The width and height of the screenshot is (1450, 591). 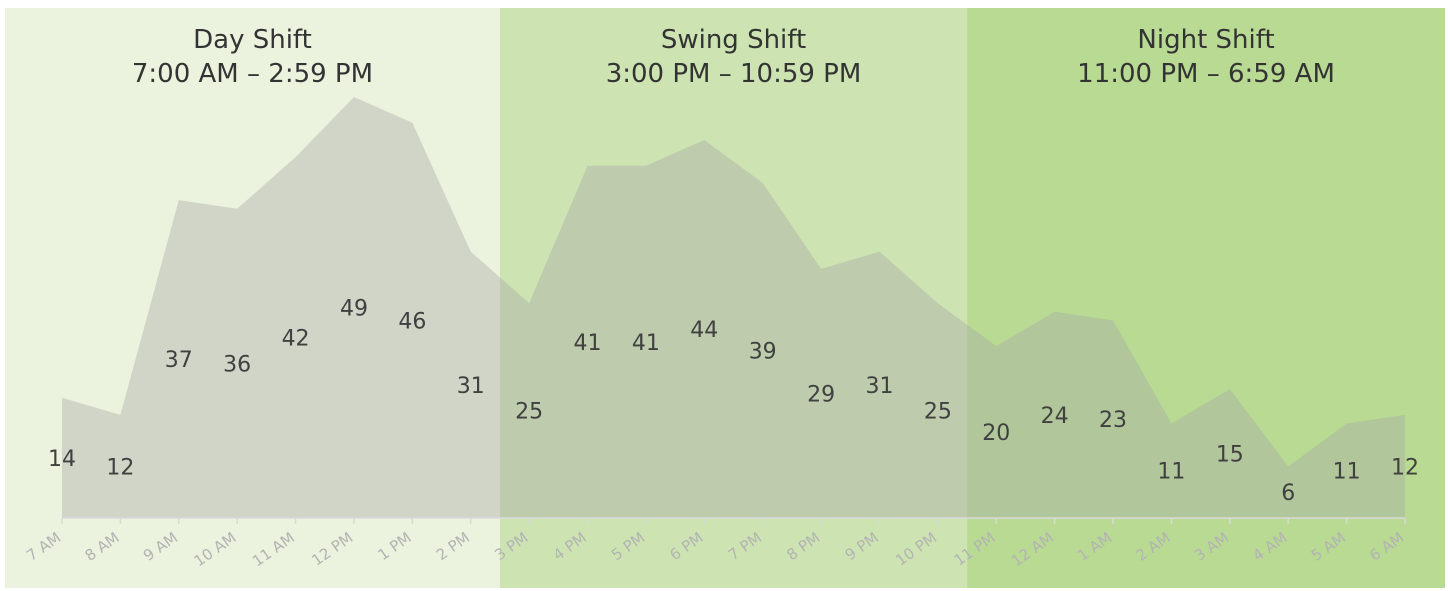 I want to click on band-title-night: Night Shift, so click(x=1205, y=40).